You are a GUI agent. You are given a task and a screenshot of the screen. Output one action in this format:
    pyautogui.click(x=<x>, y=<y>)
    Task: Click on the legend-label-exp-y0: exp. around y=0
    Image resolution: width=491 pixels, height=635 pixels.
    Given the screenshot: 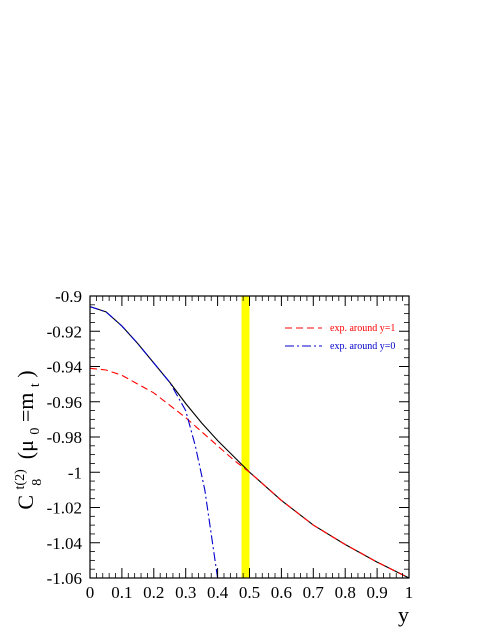 What is the action you would take?
    pyautogui.click(x=362, y=346)
    